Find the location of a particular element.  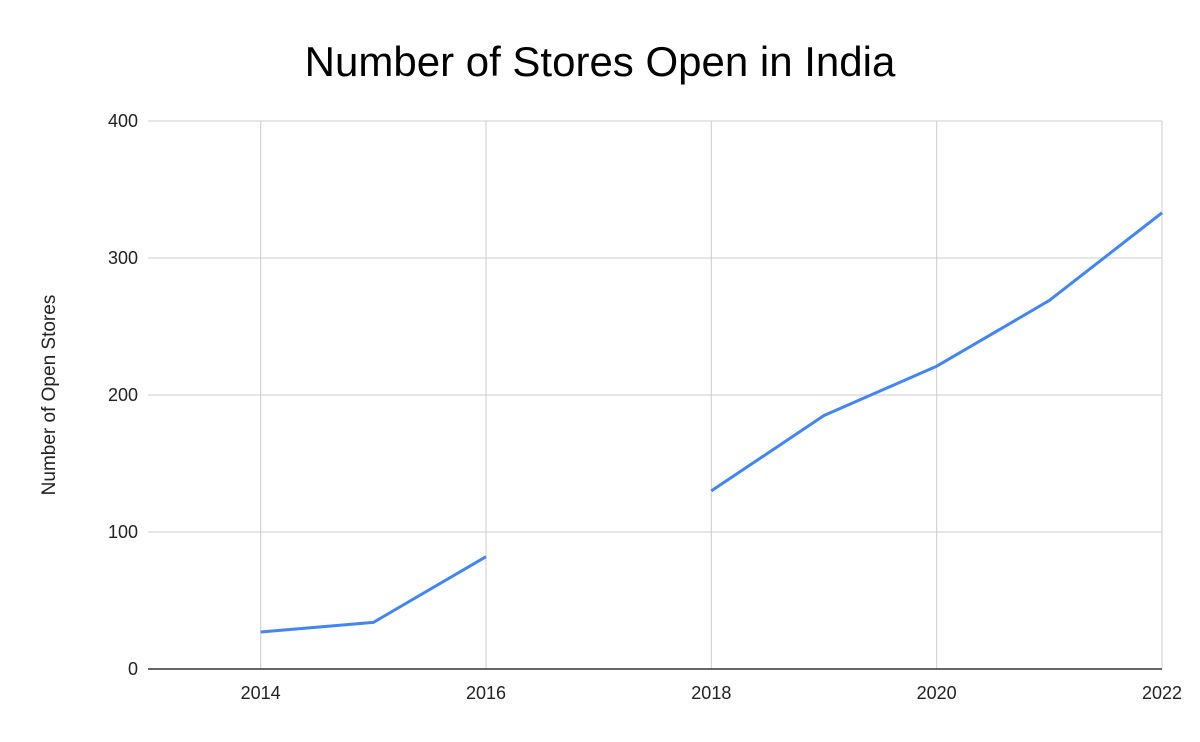

y-tick-label: 100 is located at coordinates (123, 532).